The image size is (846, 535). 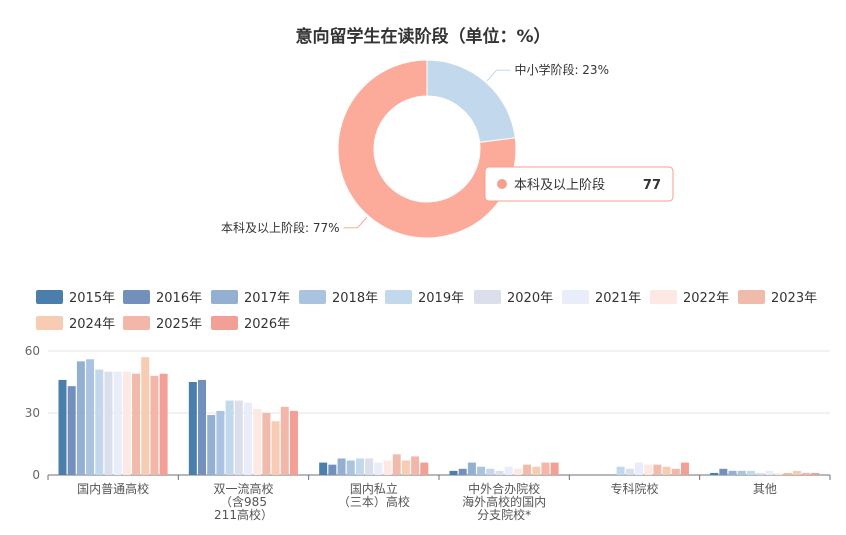 I want to click on pie-label-0: 中小学阶段: 23%, so click(x=561, y=69).